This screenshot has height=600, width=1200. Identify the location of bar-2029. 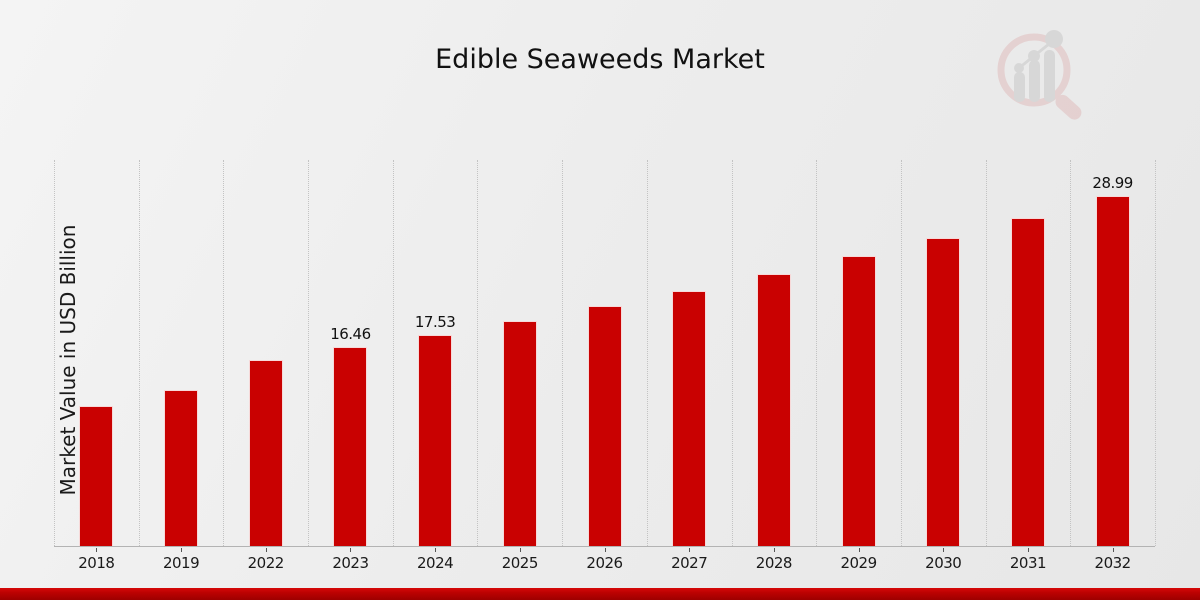
(858, 401).